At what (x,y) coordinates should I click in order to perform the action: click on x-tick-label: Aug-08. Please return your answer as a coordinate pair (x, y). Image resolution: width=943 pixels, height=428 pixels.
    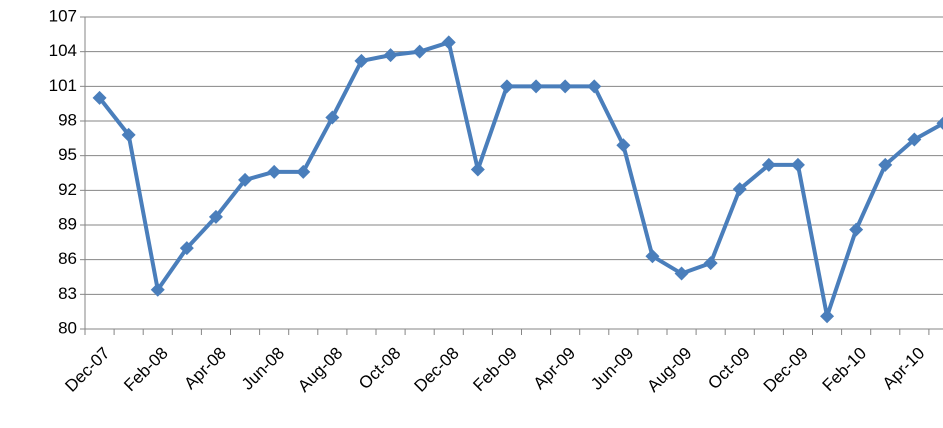
    Looking at the image, I should click on (320, 370).